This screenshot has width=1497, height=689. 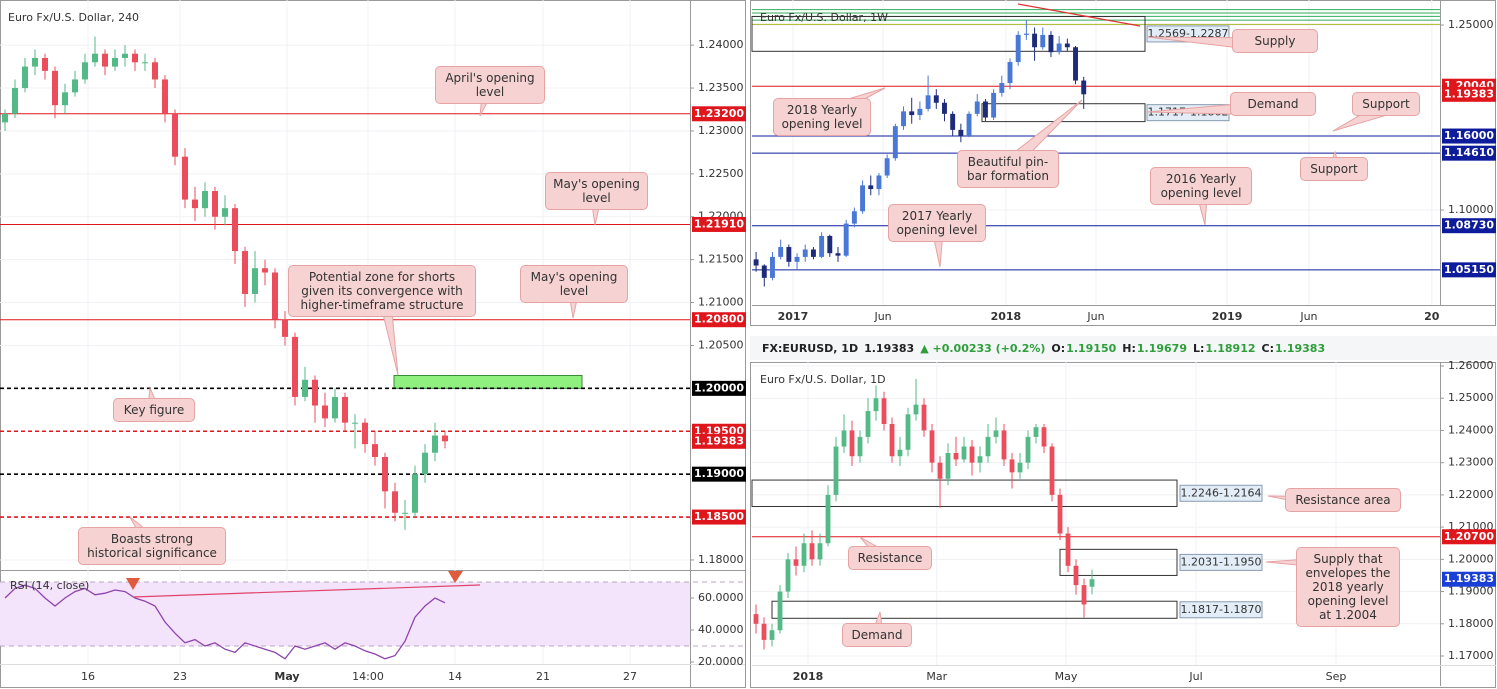 I want to click on y-tick-label: 1.21000, so click(x=721, y=302).